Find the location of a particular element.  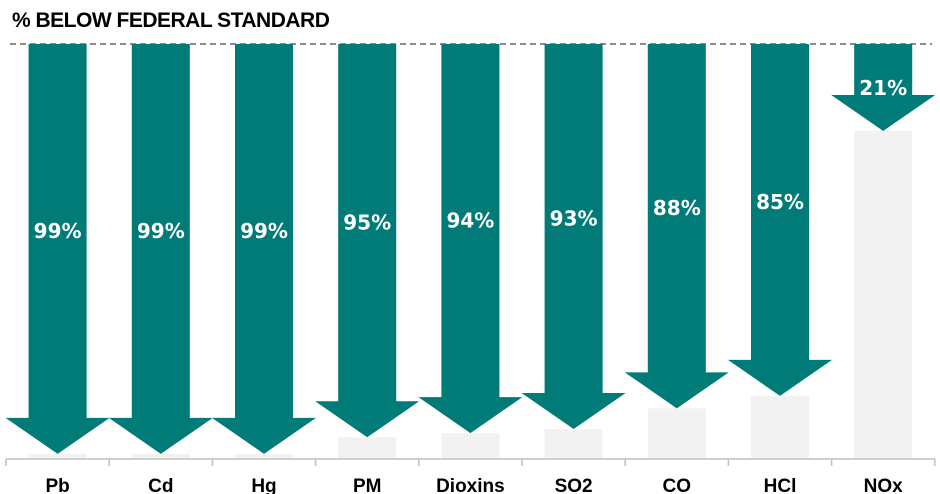

value-label: 85% is located at coordinates (780, 202).